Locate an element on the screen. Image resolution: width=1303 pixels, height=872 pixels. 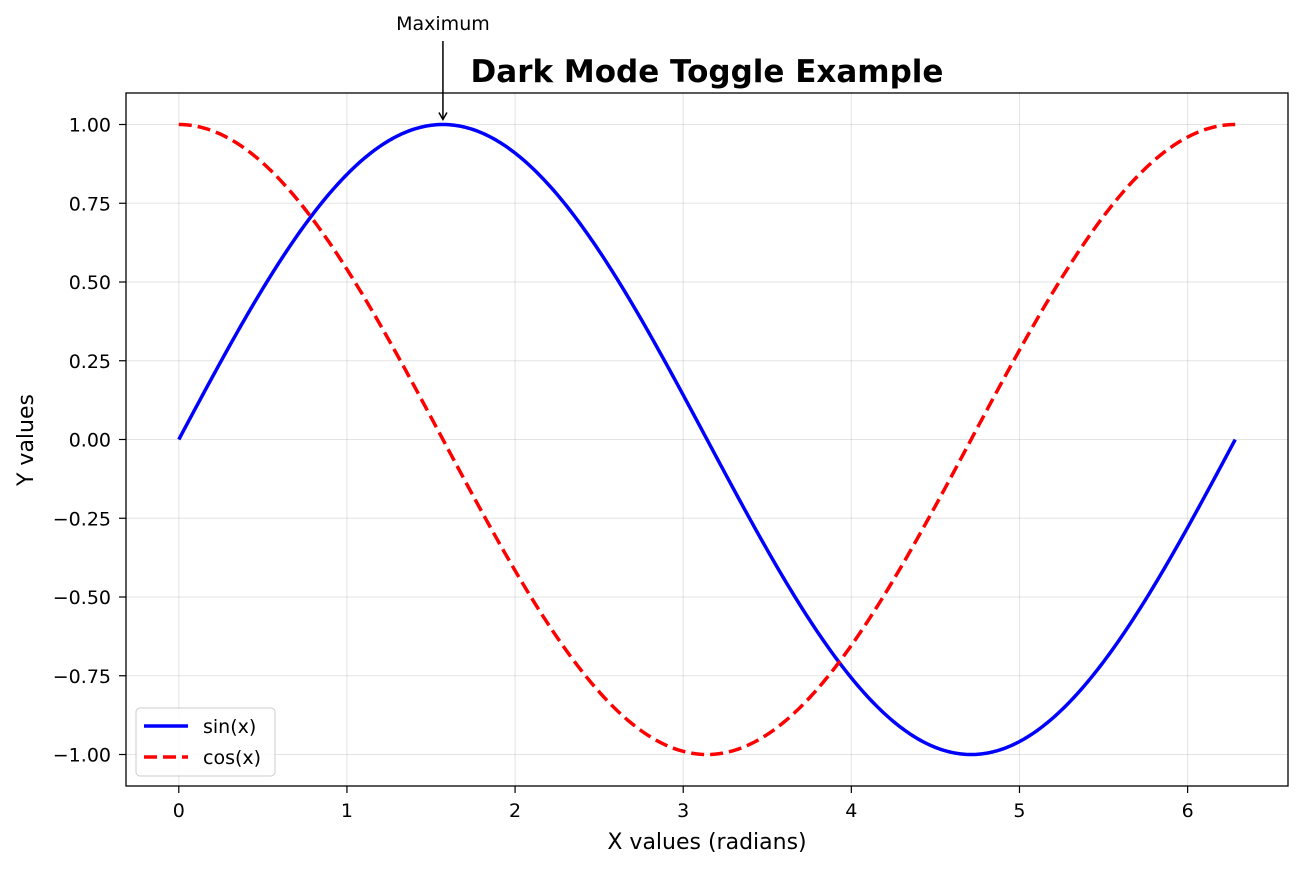
annotation-layer: Maximum is located at coordinates (443, 67).